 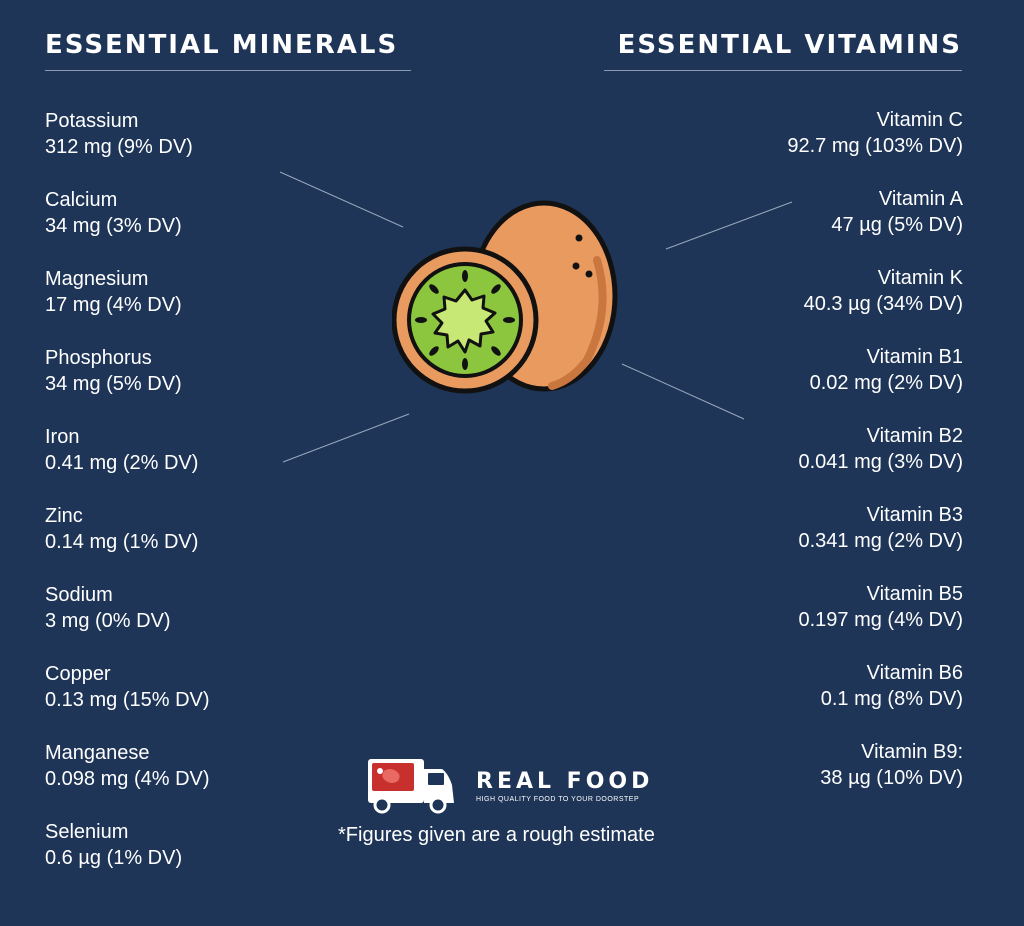 What do you see at coordinates (113, 226) in the screenshot?
I see `mineral-value: 34 mg (3% DV)` at bounding box center [113, 226].